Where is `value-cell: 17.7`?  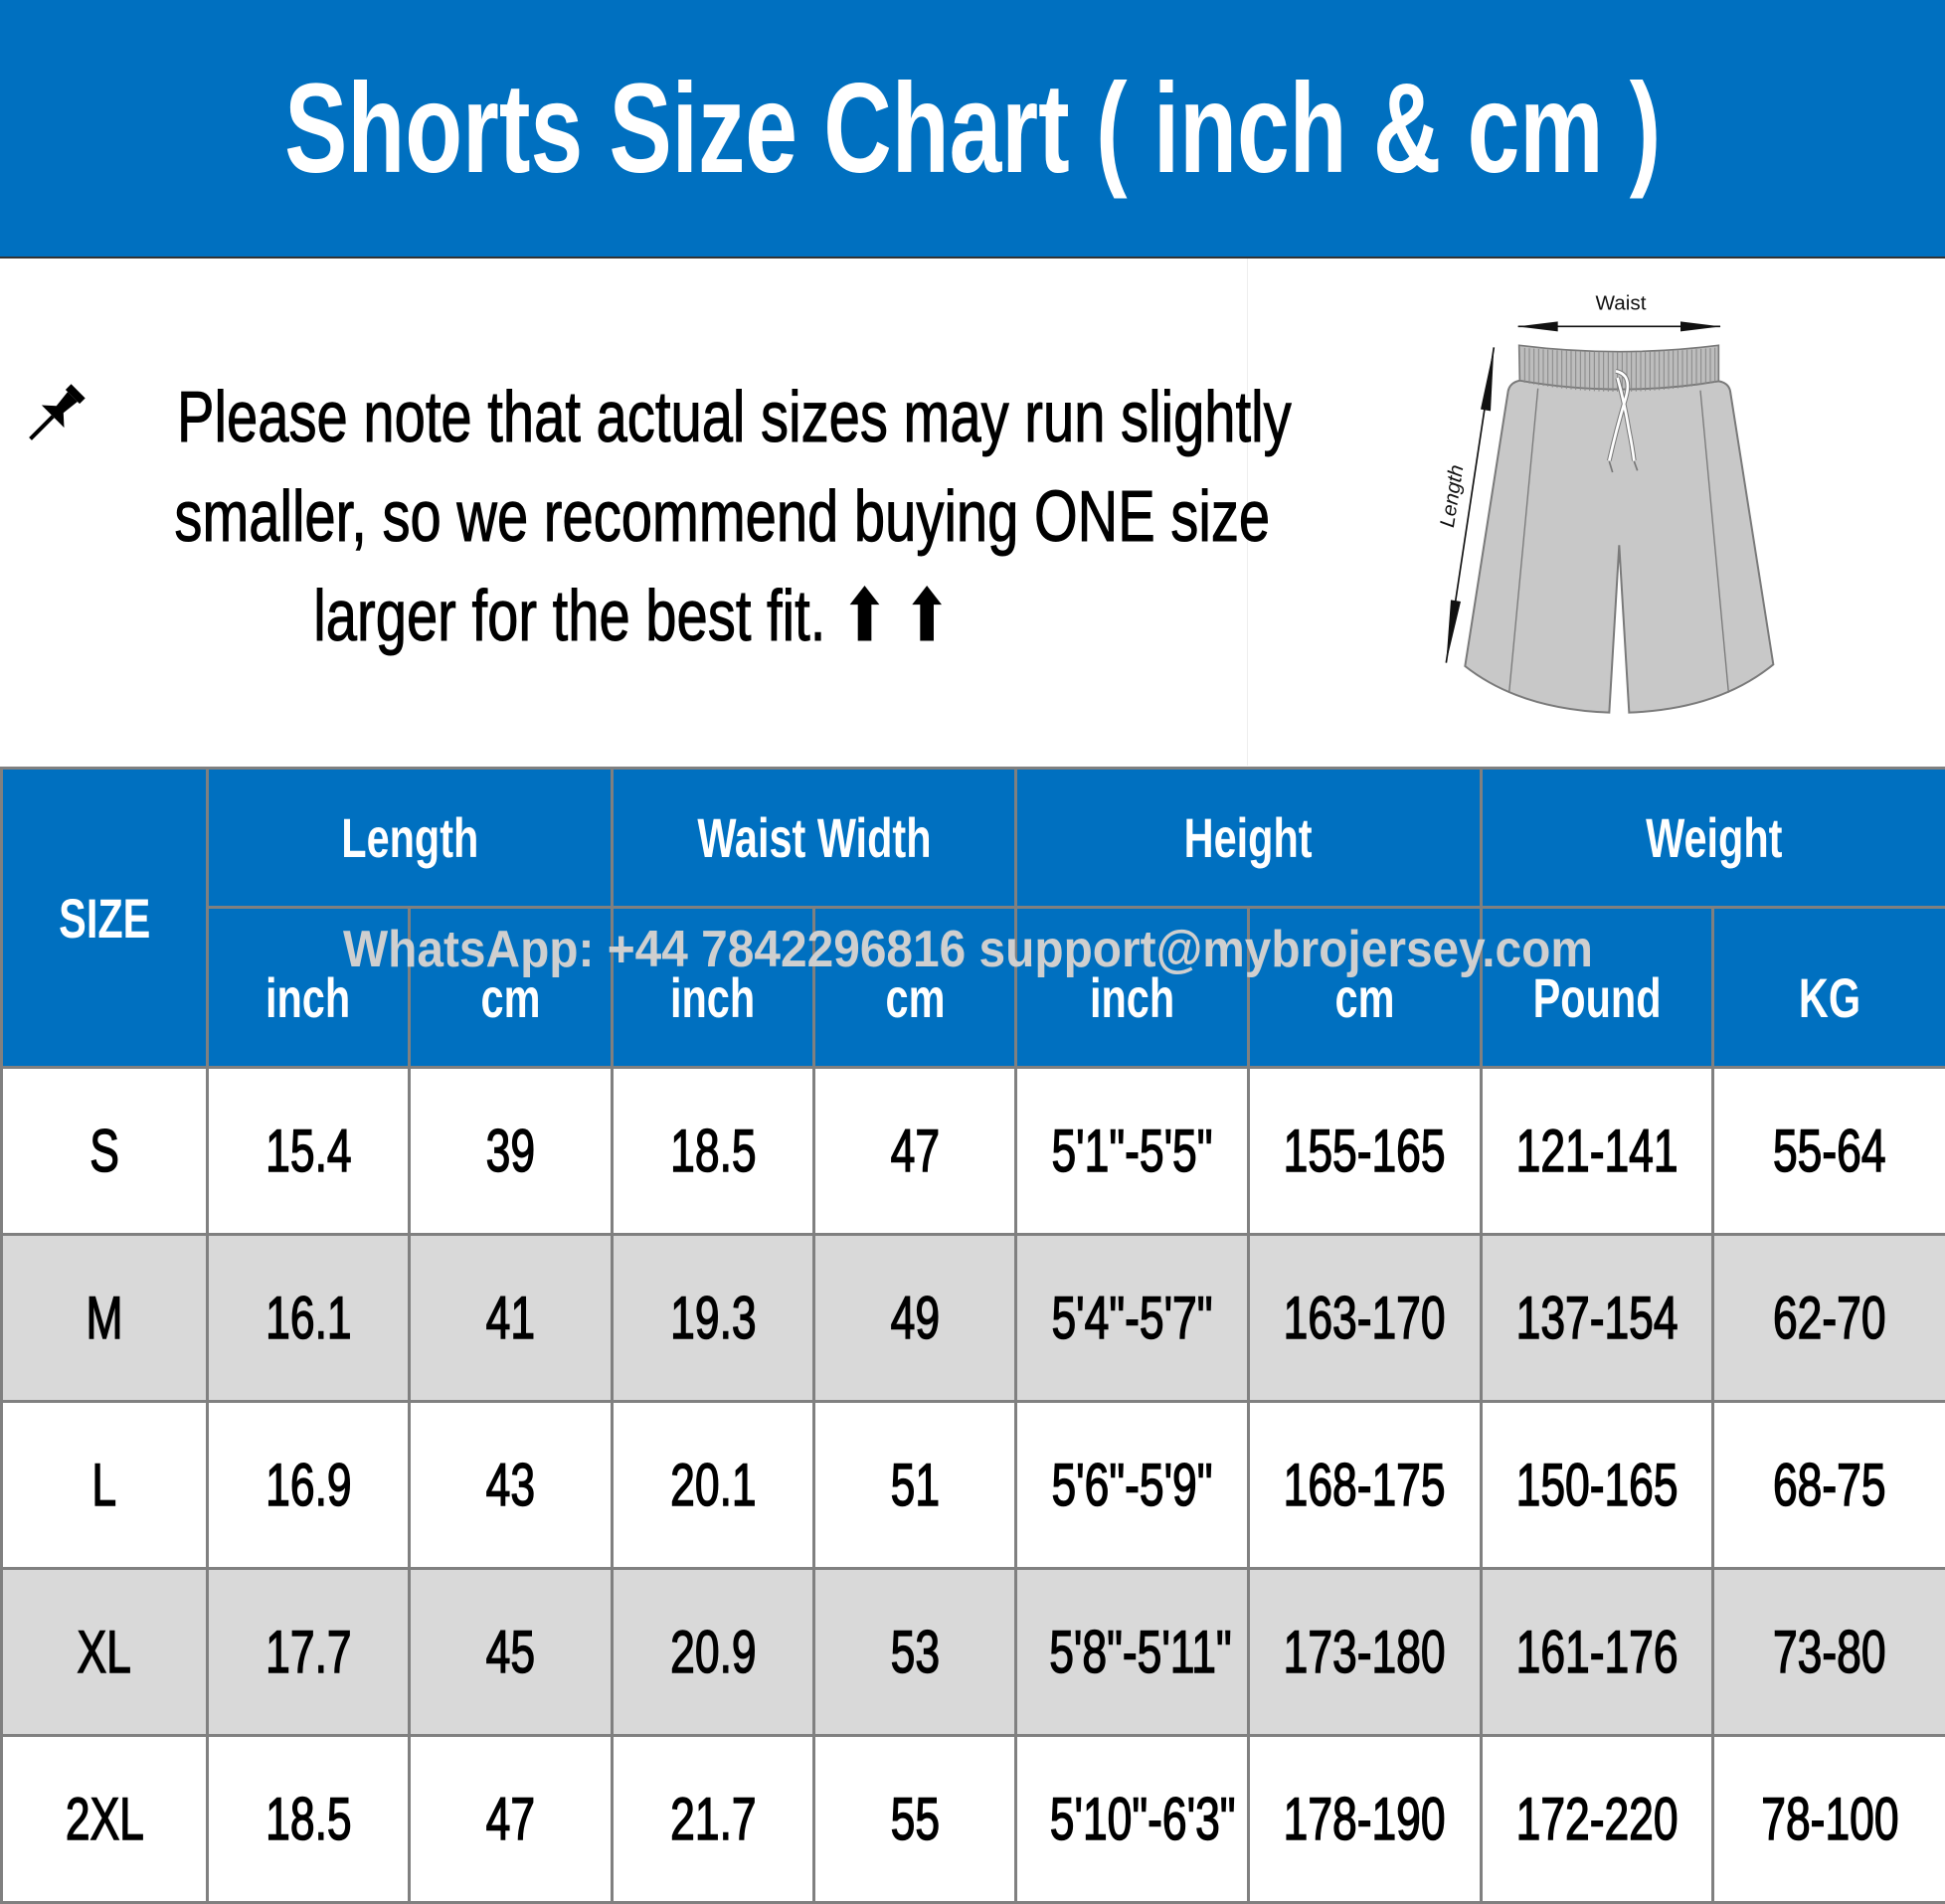
value-cell: 17.7 is located at coordinates (309, 1652).